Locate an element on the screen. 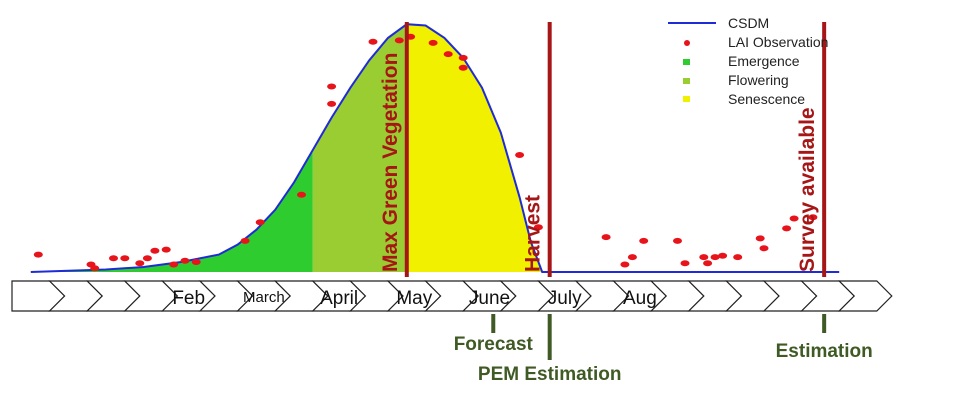 This screenshot has width=972, height=400. month-label: April is located at coordinates (339, 298).